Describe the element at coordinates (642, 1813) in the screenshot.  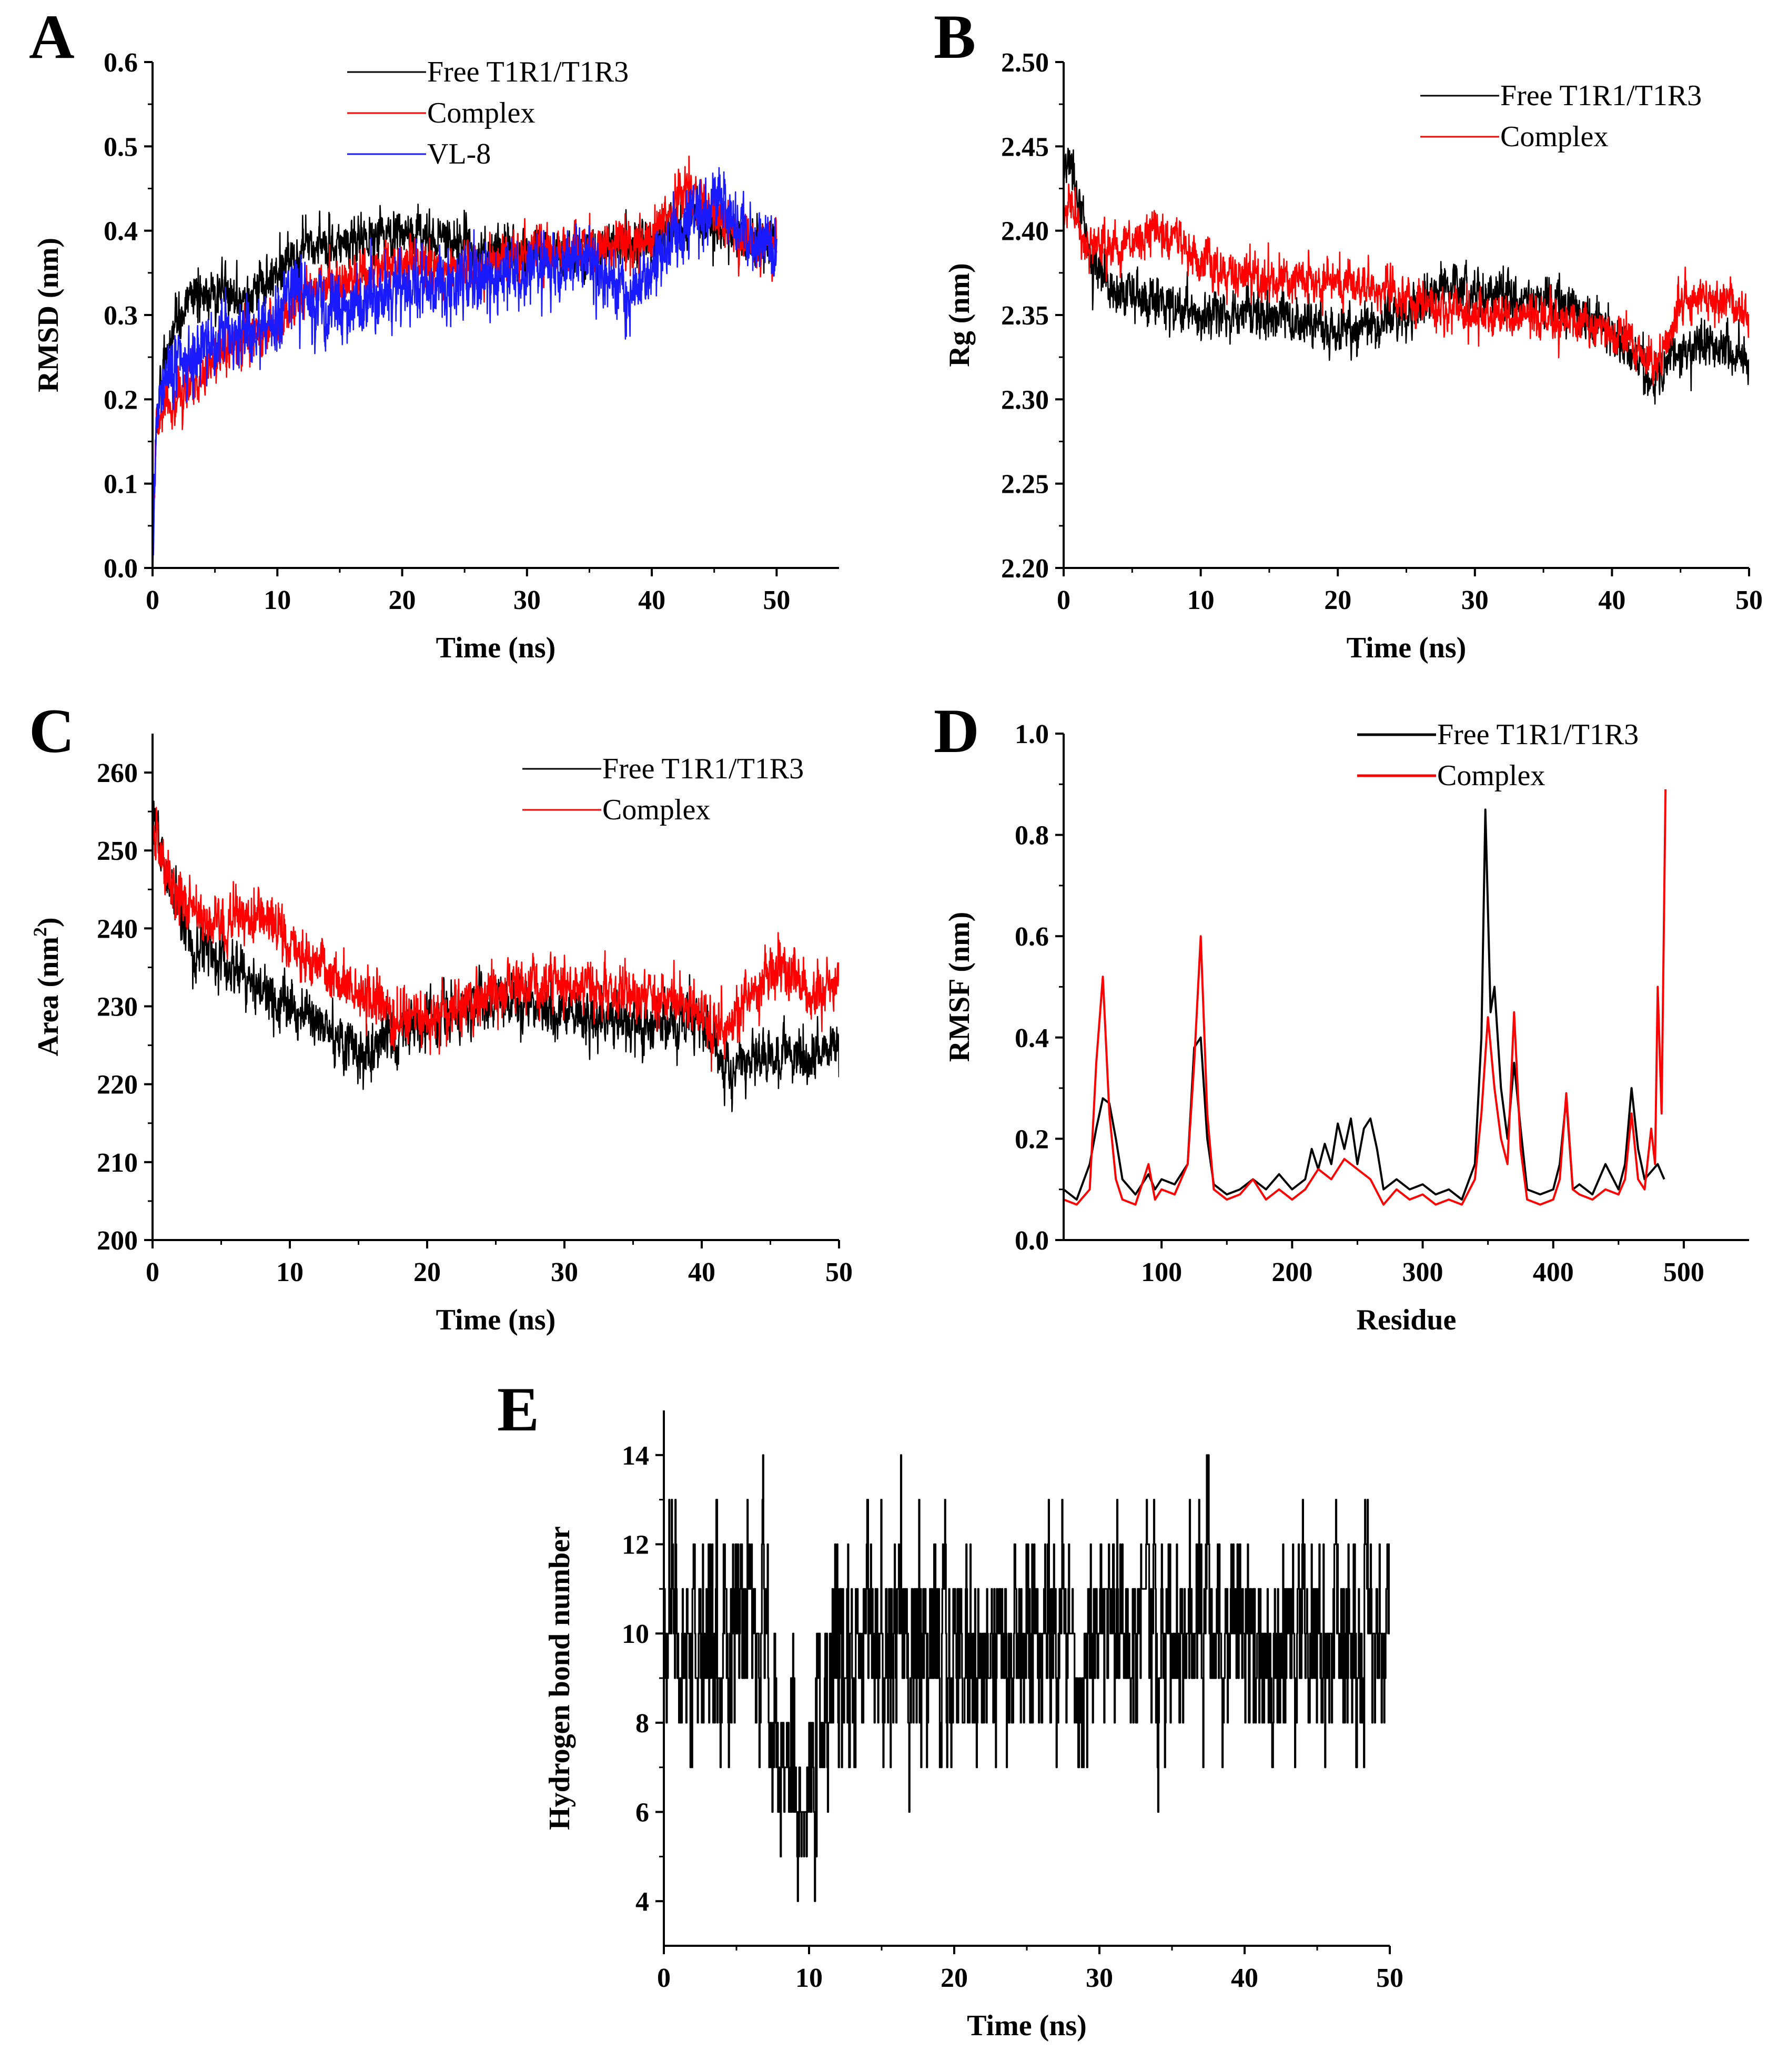
I see `y-tick-label: 6` at that location.